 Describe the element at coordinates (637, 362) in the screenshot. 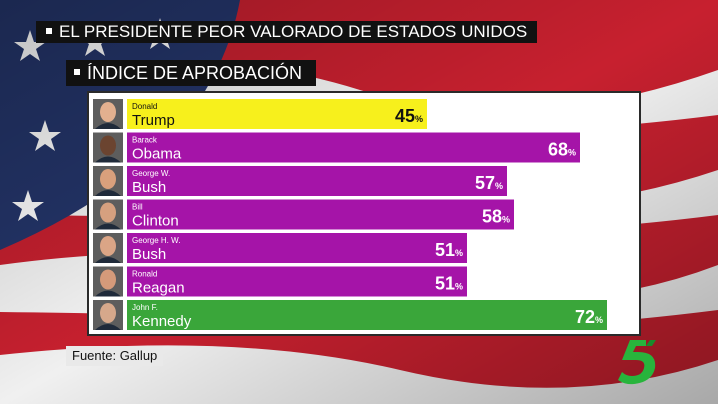

I see `lasexta-logo` at that location.